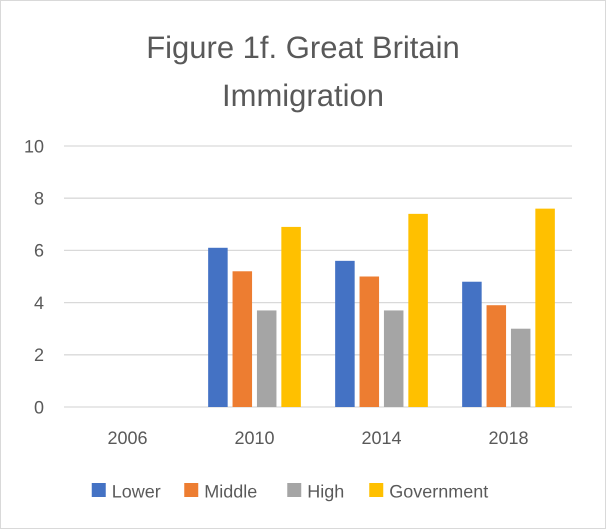  I want to click on x-tick-label: 2018, so click(508, 438).